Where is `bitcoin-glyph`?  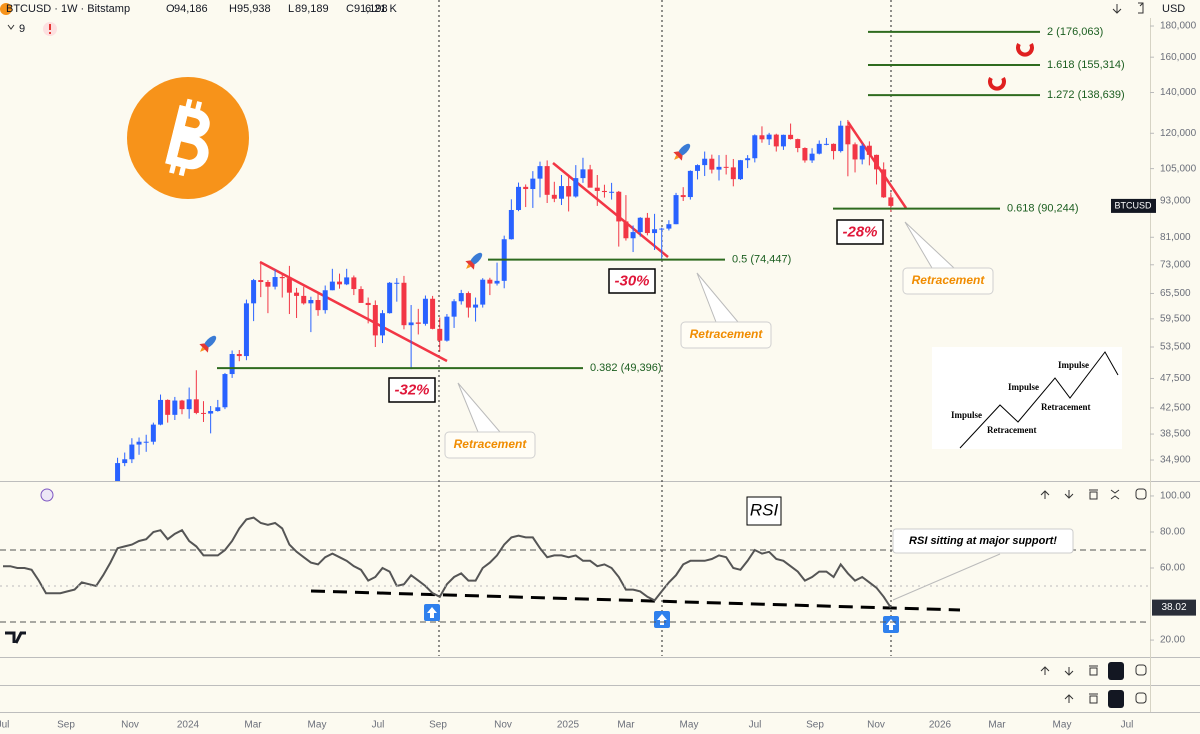 bitcoin-glyph is located at coordinates (187, 137).